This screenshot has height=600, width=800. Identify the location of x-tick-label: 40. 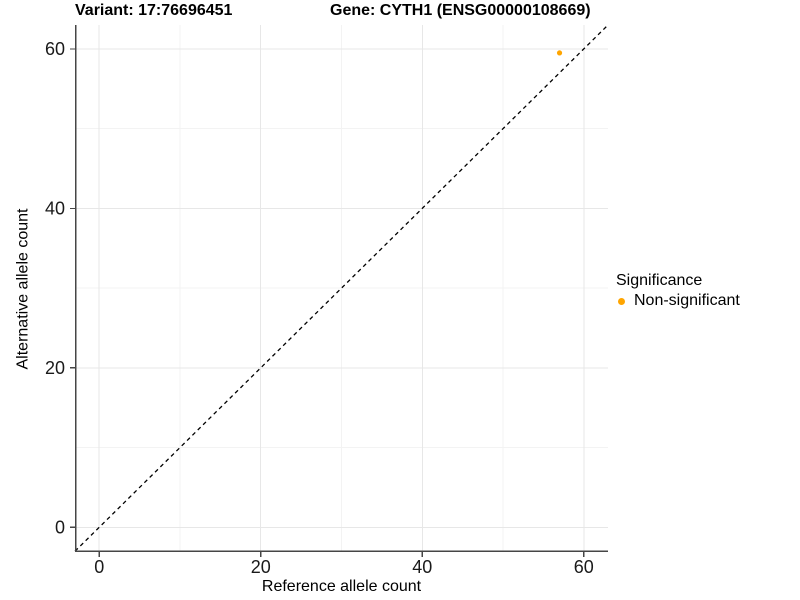
(422, 567).